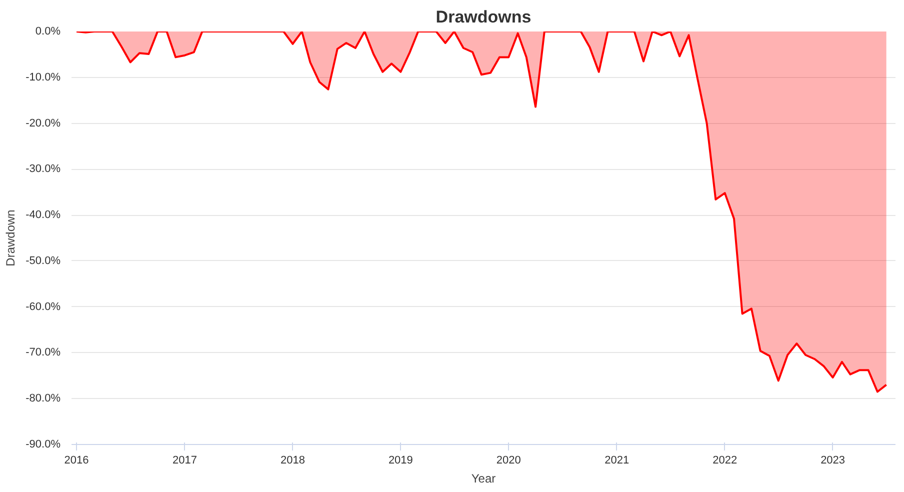 The height and width of the screenshot is (492, 904). Describe the element at coordinates (725, 460) in the screenshot. I see `x-tick-label: 2022` at that location.